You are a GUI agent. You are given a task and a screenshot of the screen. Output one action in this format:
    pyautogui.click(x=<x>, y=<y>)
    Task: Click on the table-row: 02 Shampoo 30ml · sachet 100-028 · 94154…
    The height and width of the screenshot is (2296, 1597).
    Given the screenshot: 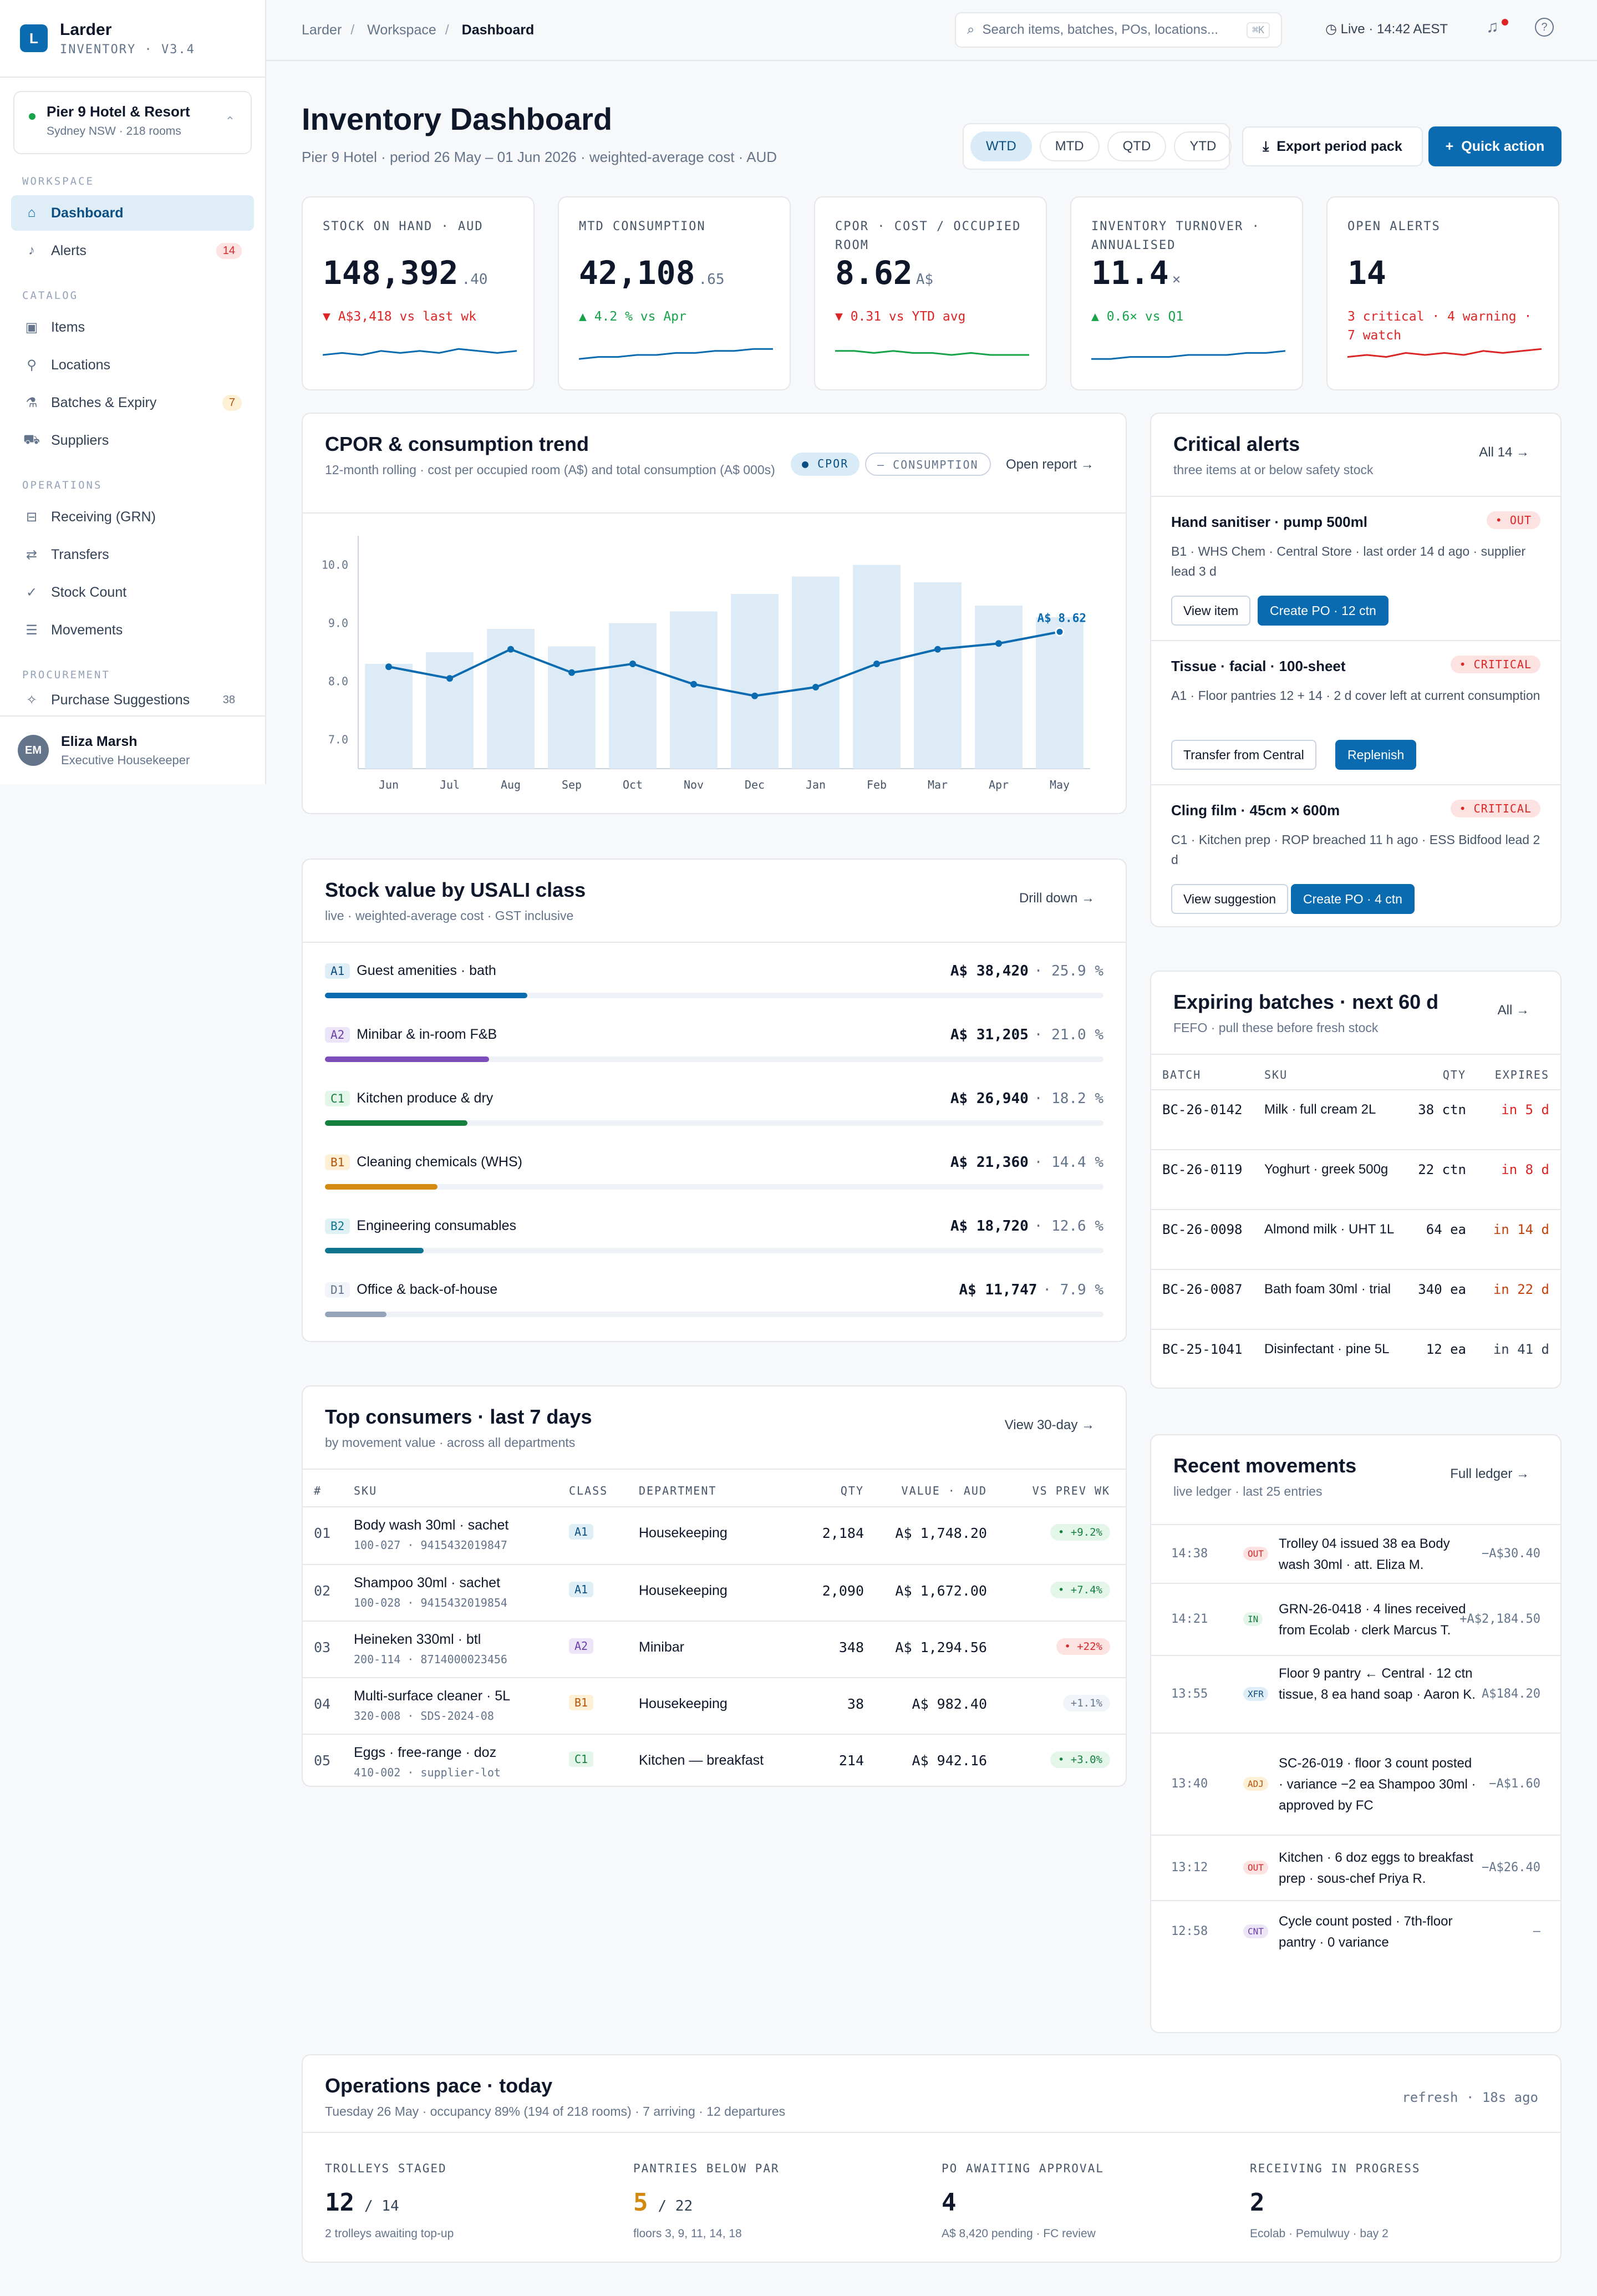 What is the action you would take?
    pyautogui.click(x=714, y=1592)
    